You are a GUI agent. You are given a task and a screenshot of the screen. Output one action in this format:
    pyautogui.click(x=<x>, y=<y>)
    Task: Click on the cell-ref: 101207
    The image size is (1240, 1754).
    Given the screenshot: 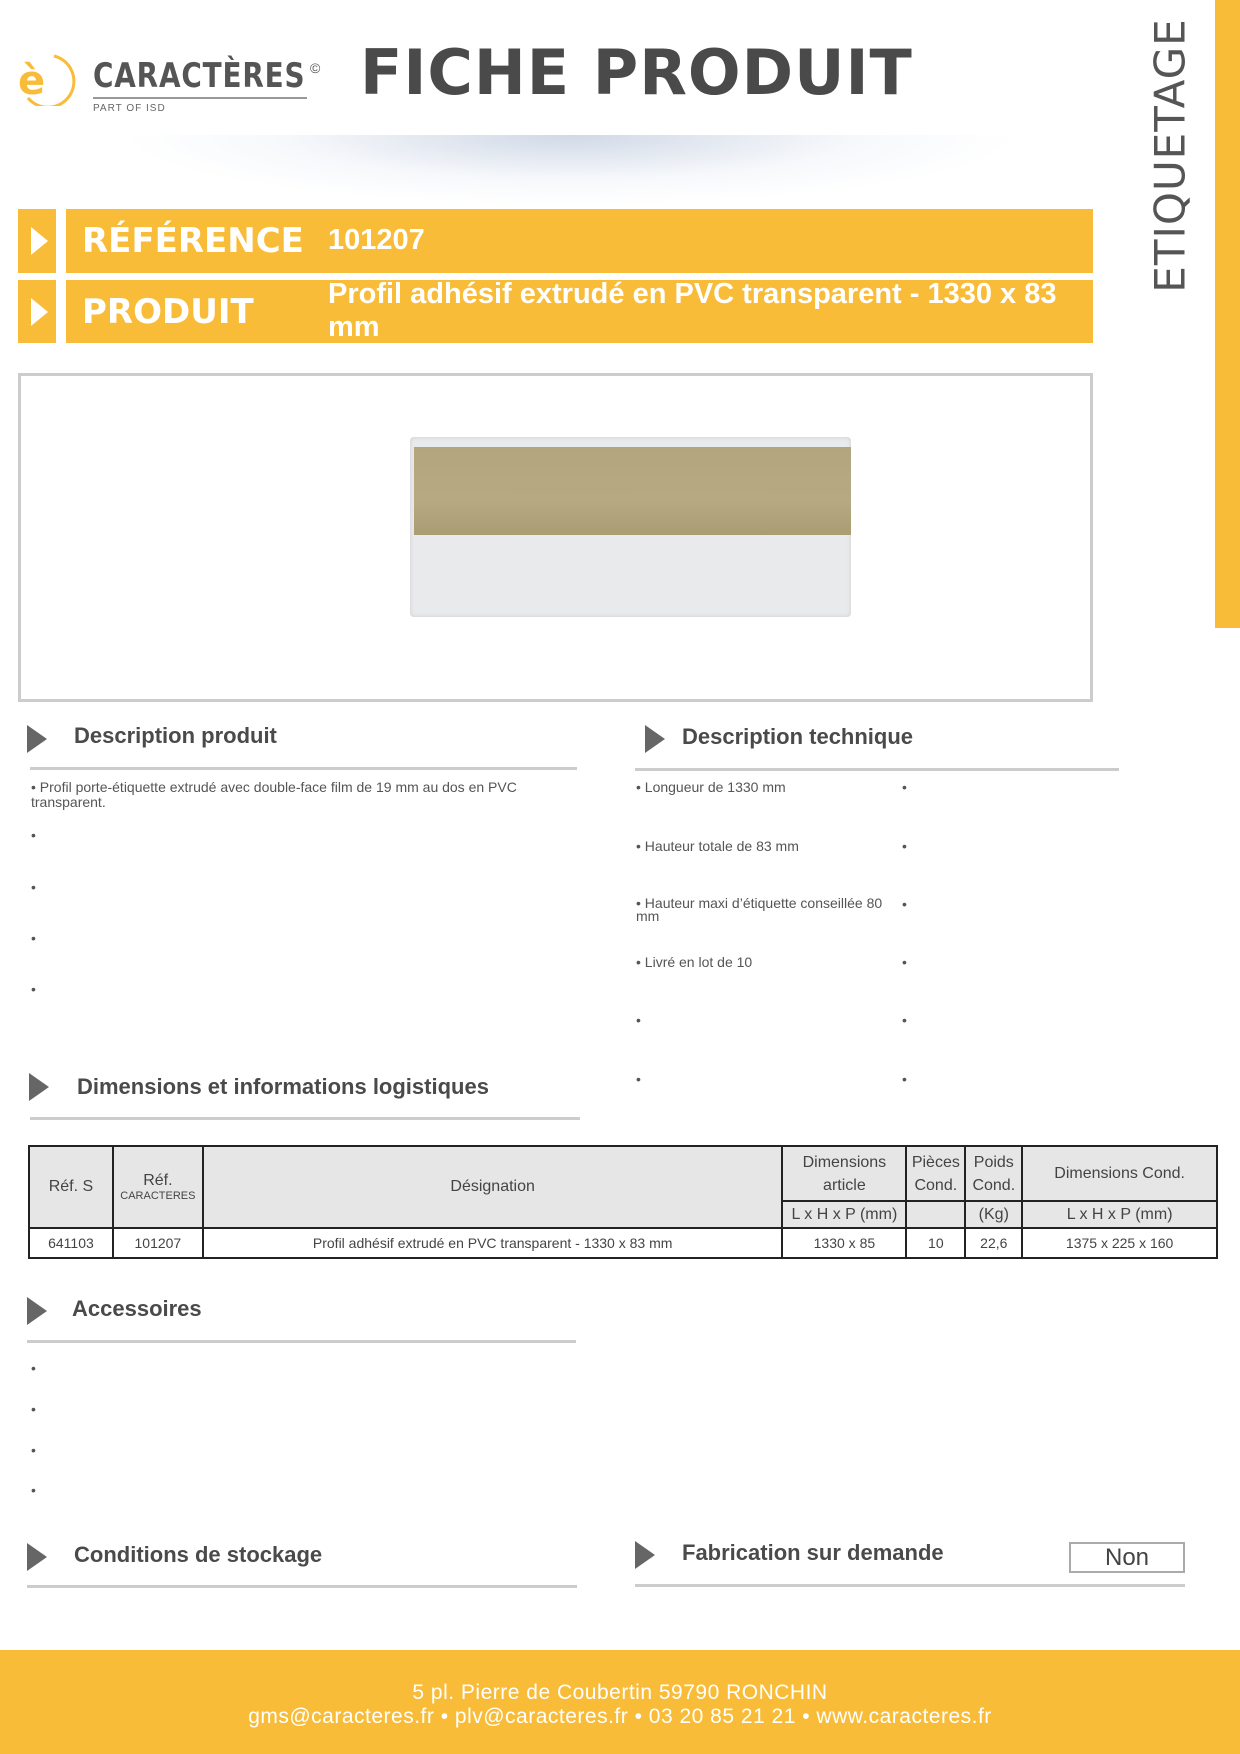 What is the action you would take?
    pyautogui.click(x=157, y=1243)
    